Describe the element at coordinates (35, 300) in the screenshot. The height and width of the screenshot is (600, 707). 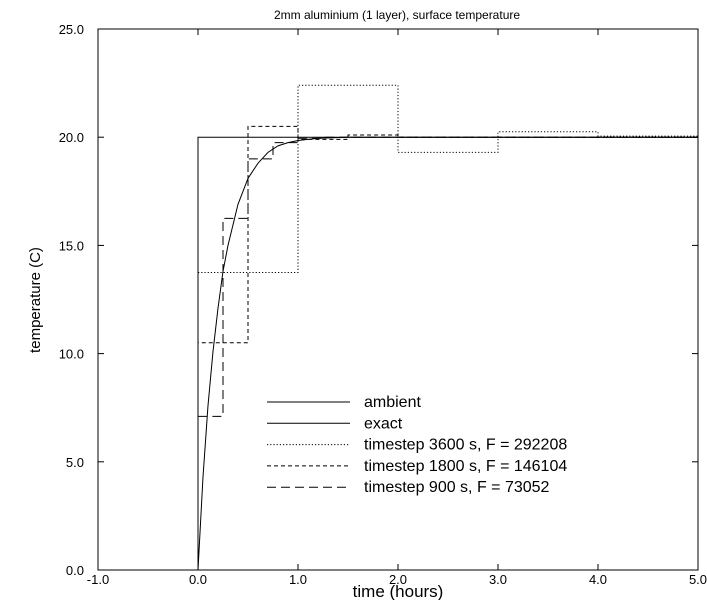
I see `y-axis-label: temperature (C)` at that location.